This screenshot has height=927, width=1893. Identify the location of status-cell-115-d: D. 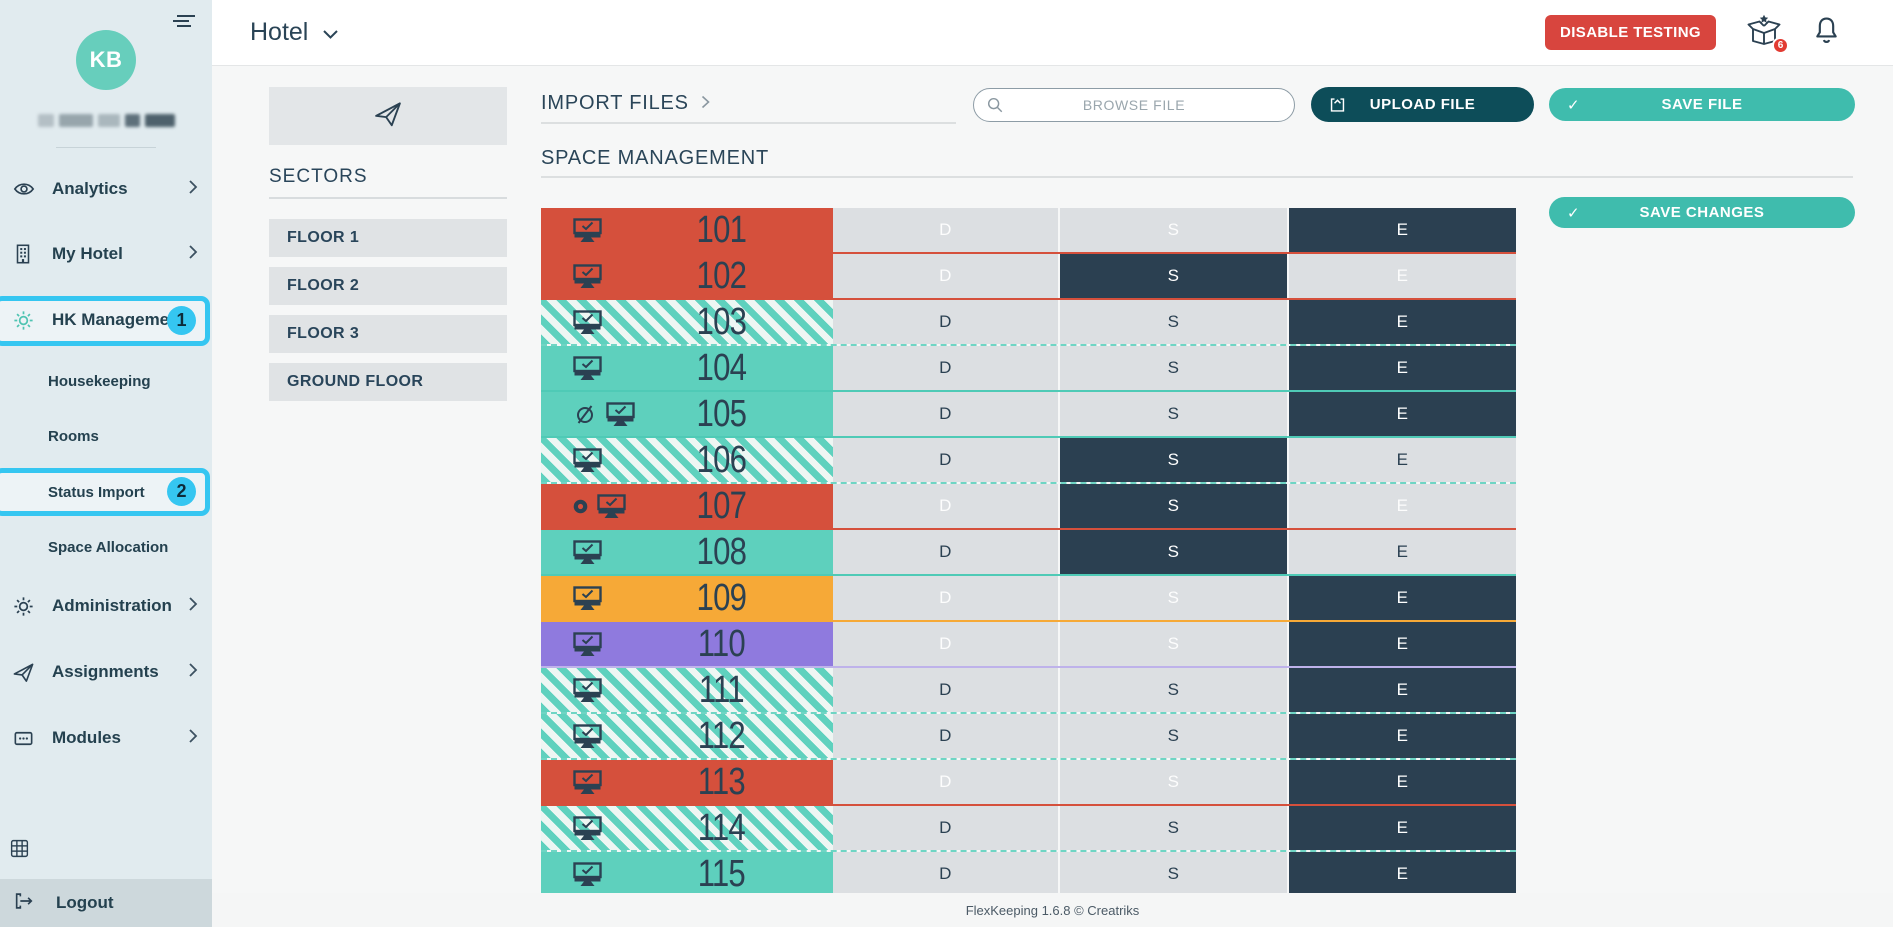
(946, 874).